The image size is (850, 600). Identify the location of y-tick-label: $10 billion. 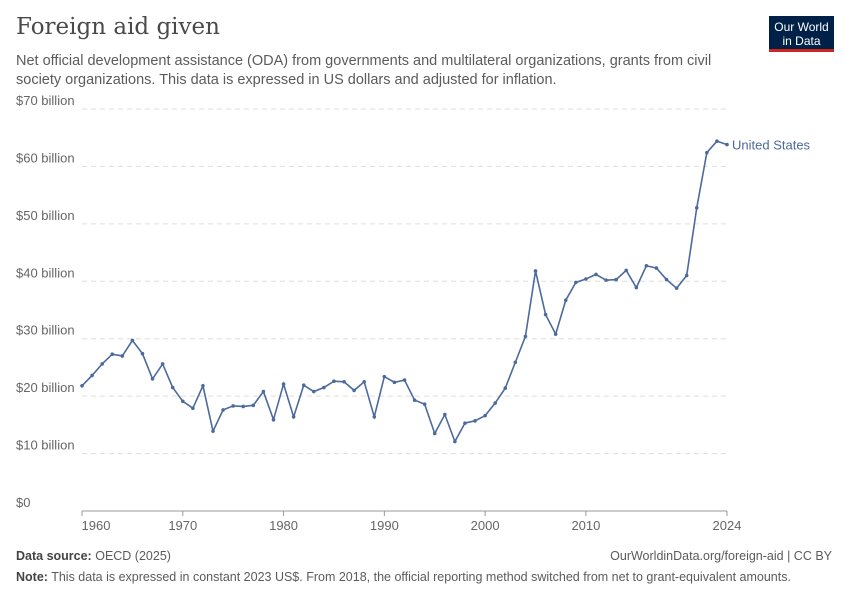
(45, 445).